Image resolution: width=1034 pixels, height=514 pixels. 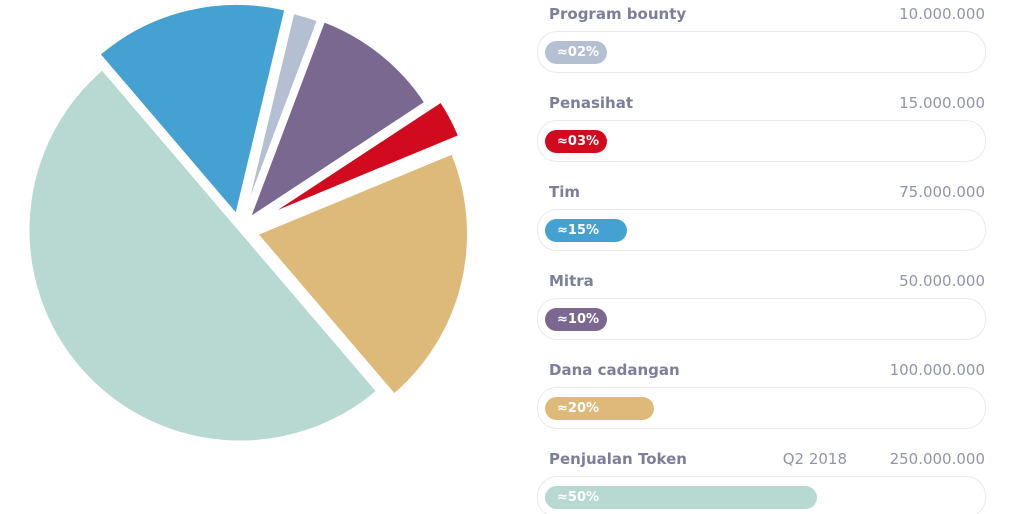 I want to click on pie-slice-tim, so click(x=192, y=110).